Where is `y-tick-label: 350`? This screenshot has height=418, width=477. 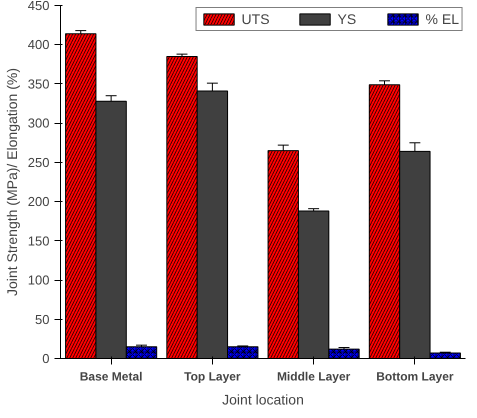 y-tick-label: 350 is located at coordinates (39, 84).